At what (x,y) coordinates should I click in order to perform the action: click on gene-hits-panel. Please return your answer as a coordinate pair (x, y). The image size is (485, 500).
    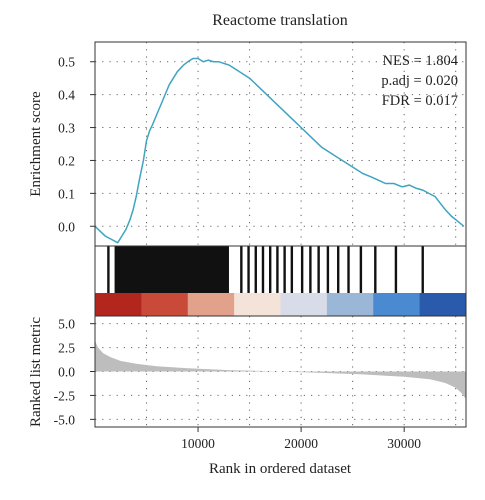
    Looking at the image, I should click on (280, 281).